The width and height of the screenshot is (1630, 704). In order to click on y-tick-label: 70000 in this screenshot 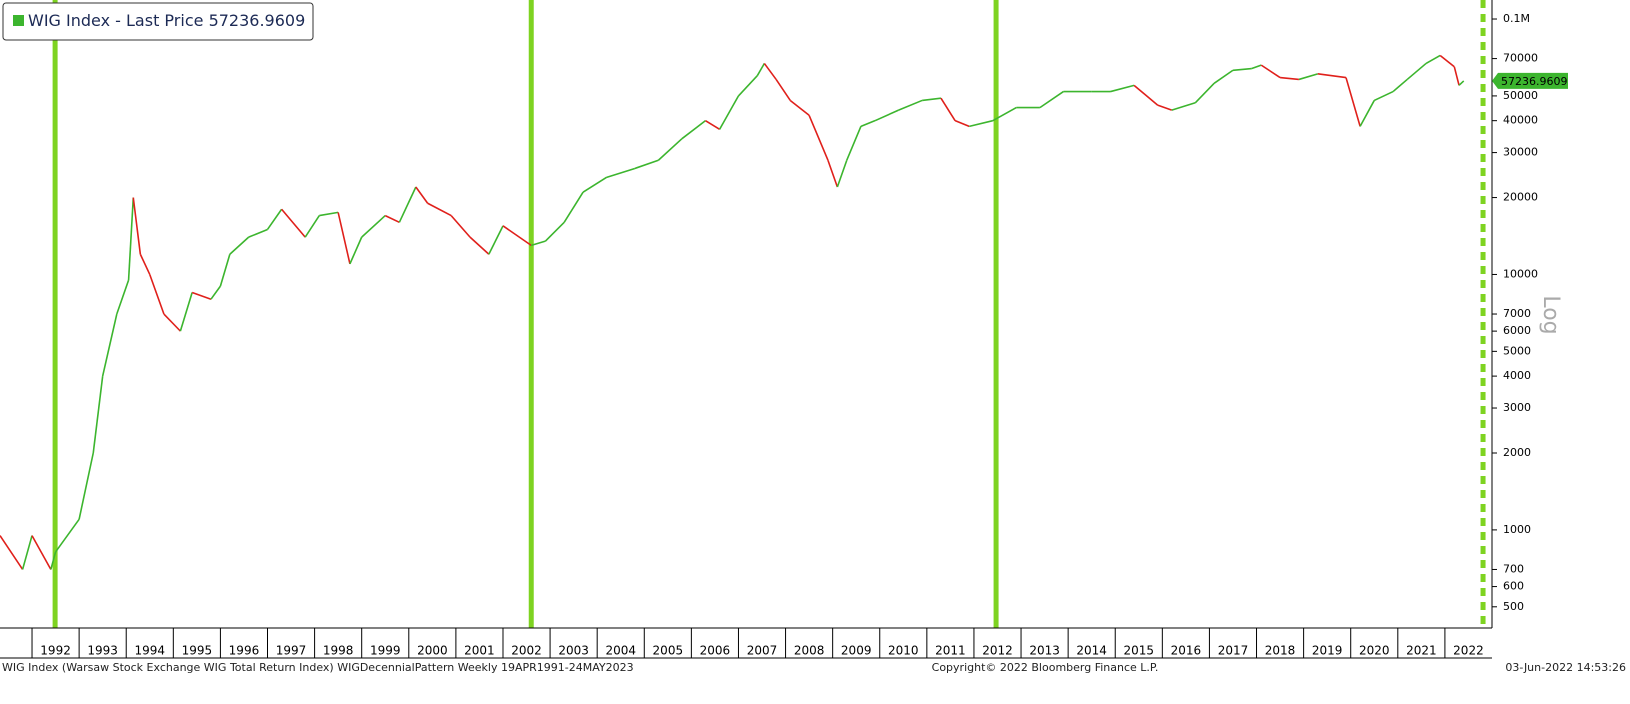, I will do `click(1520, 58)`.